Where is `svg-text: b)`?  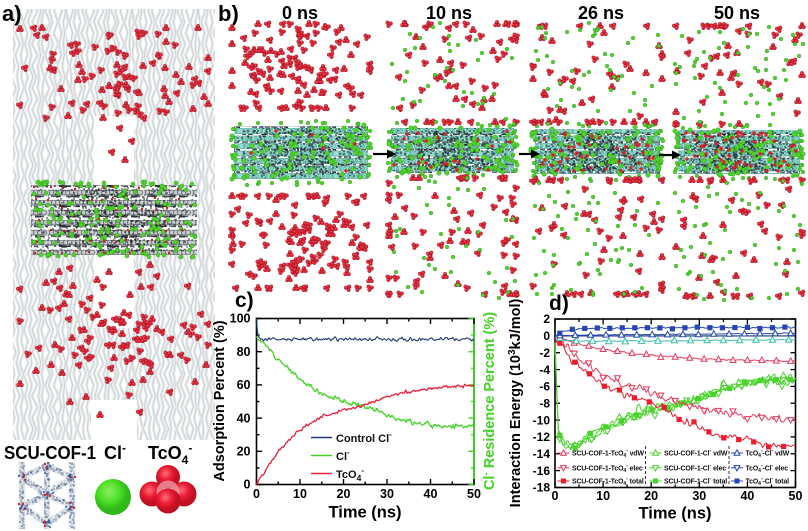 svg-text: b) is located at coordinates (228, 13).